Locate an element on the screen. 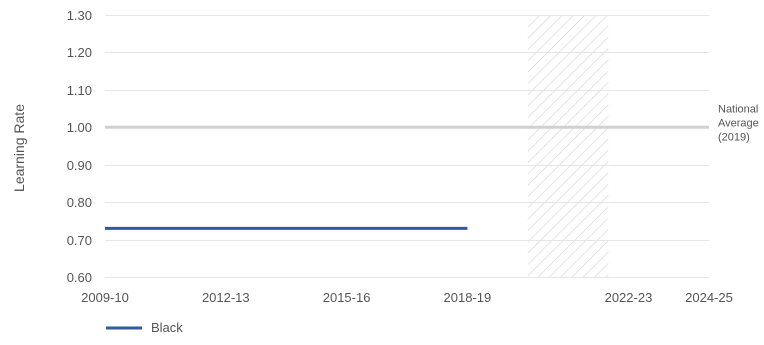 This screenshot has width=764, height=345. y-tick-label: 0.70 is located at coordinates (79, 240).